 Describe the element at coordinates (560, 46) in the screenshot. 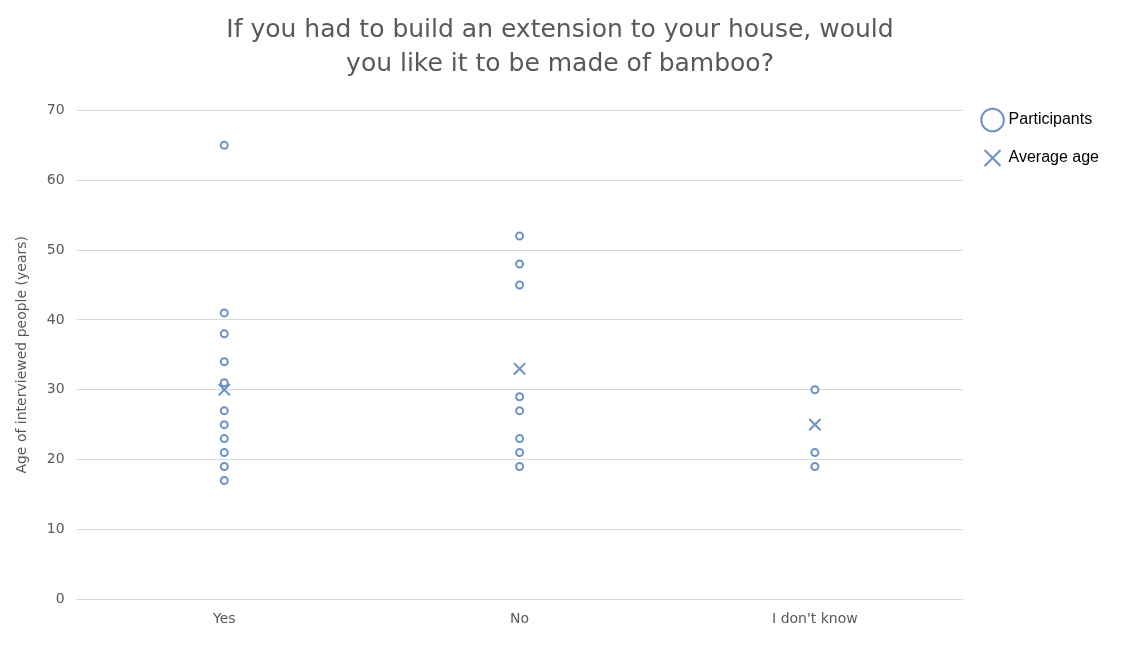

I see `chart-title: If you had to build an extension to your house, would you like it to be made of bamboo?` at that location.